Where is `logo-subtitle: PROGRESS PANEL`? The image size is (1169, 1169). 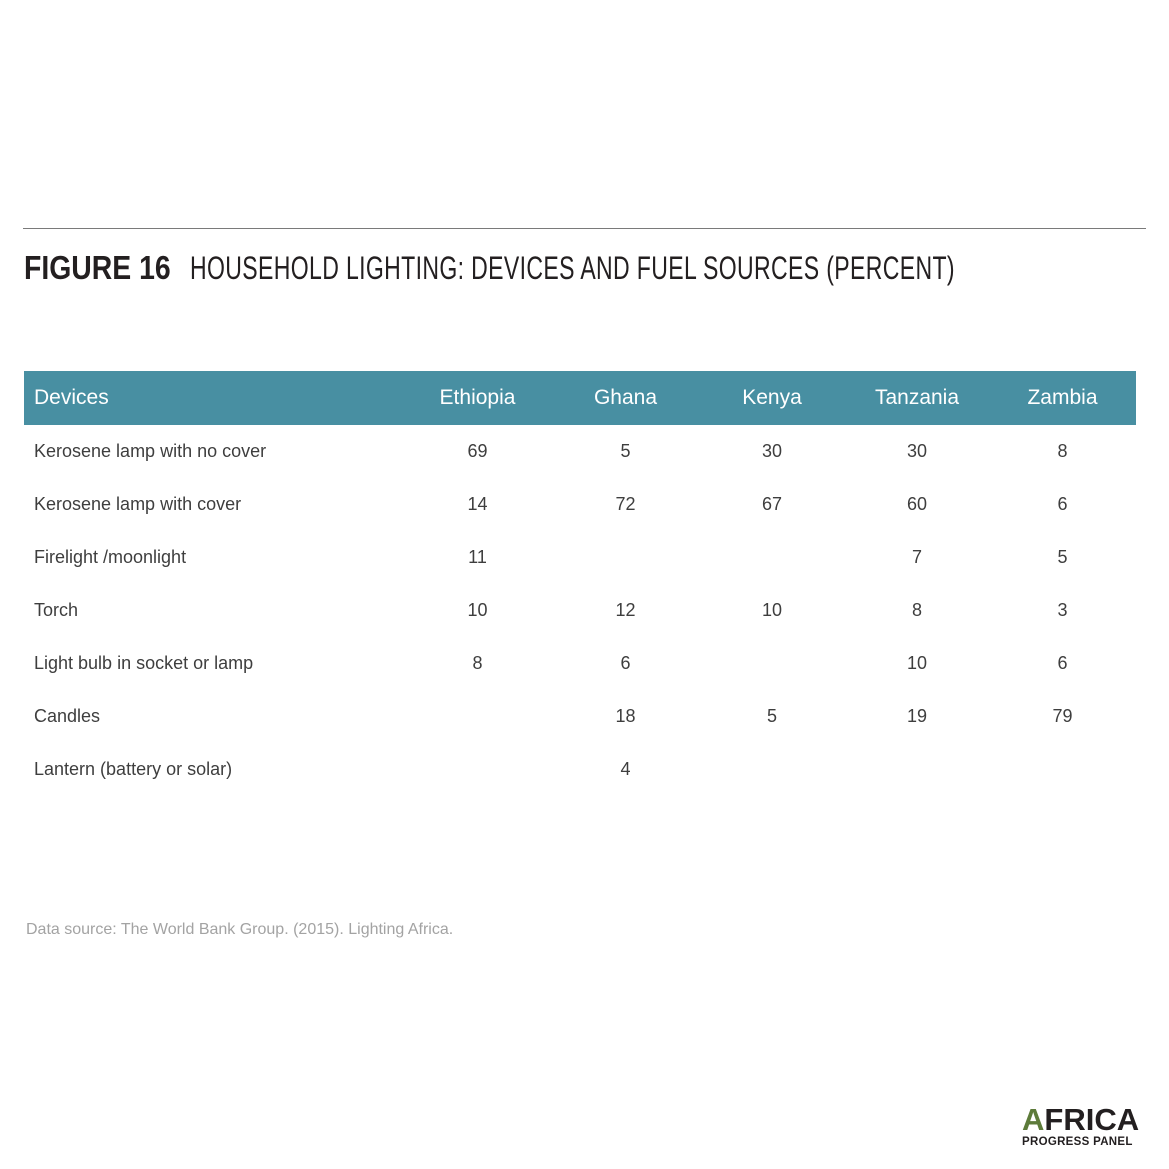 logo-subtitle: PROGRESS PANEL is located at coordinates (1077, 1142).